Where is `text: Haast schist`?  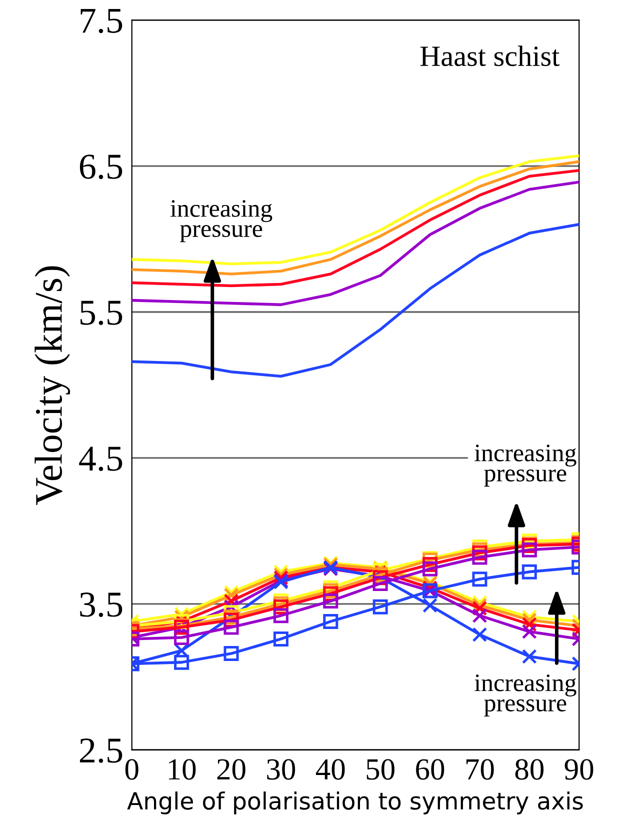 text: Haast schist is located at coordinates (490, 56).